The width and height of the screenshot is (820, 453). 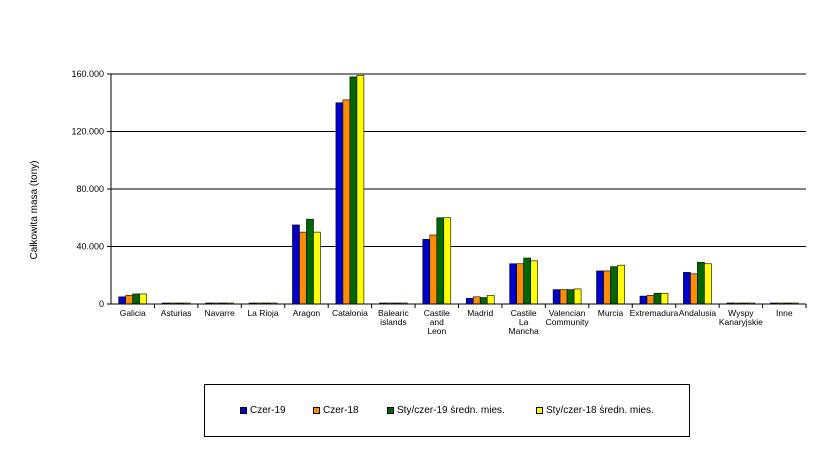 What do you see at coordinates (262, 313) in the screenshot?
I see `x-tick-label: La Rioja` at bounding box center [262, 313].